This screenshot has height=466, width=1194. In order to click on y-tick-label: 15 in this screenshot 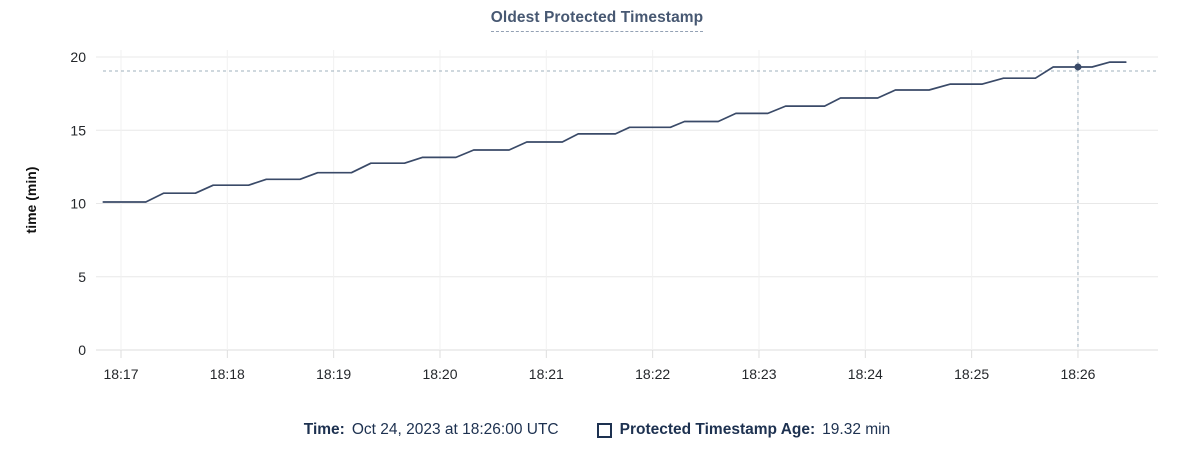, I will do `click(78, 130)`.